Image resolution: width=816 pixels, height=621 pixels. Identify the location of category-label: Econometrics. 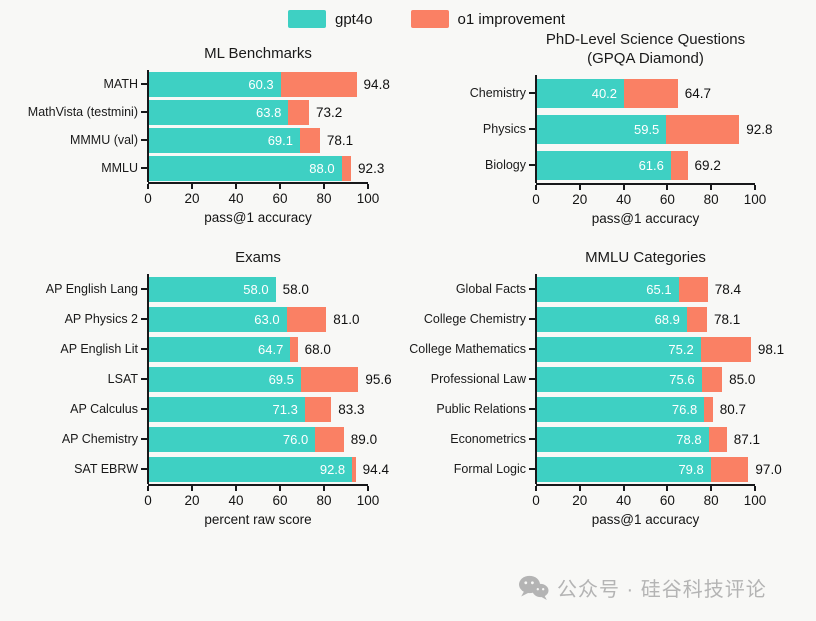
(488, 439).